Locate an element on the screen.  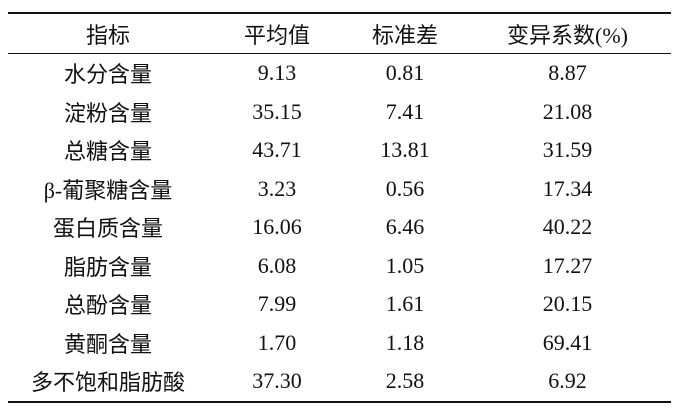
table-row: 淀粉含量 35.15 7.41 21.08 is located at coordinates (339, 112).